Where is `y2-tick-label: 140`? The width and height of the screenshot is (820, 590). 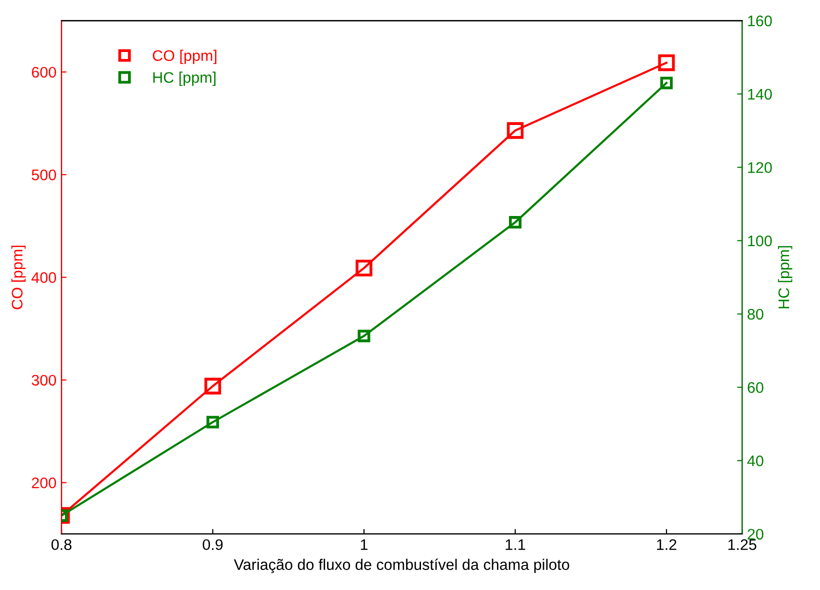
y2-tick-label: 140 is located at coordinates (760, 94).